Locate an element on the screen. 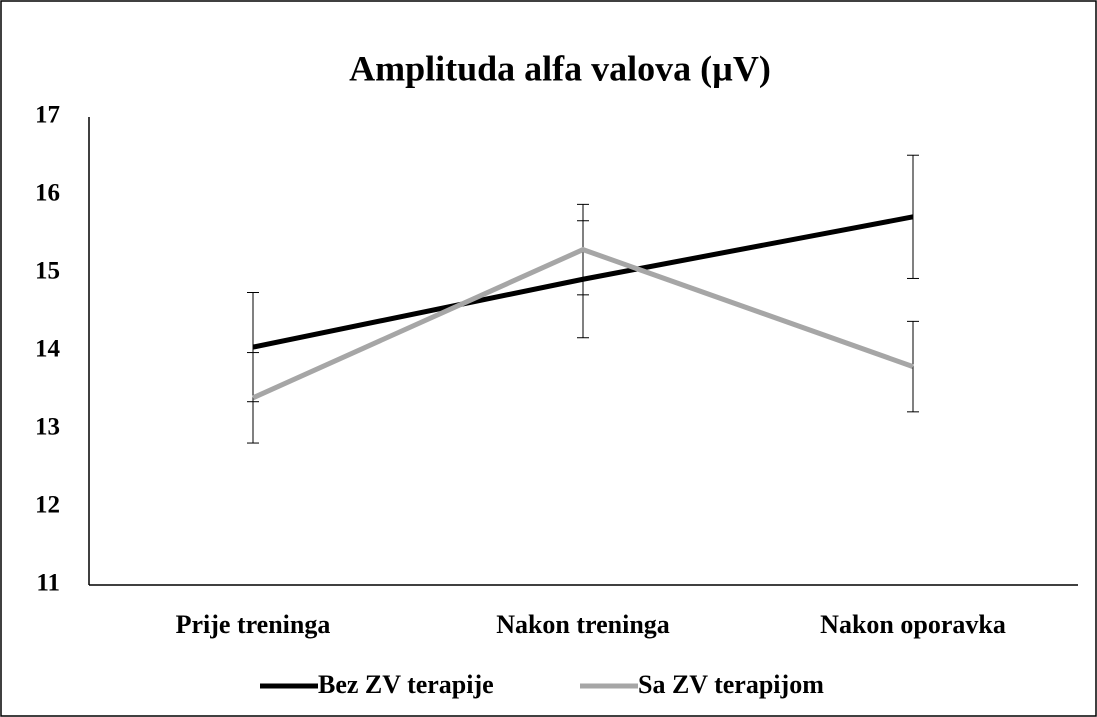  y-tick-label: 15 is located at coordinates (47, 271).